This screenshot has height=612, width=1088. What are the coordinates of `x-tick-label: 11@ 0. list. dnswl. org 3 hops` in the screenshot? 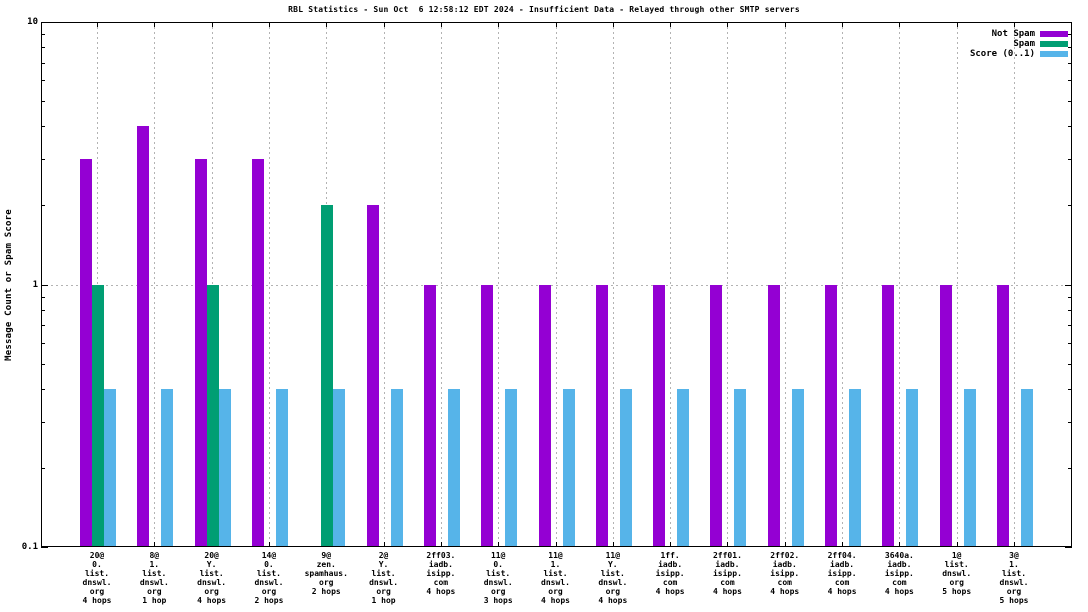 It's located at (498, 578).